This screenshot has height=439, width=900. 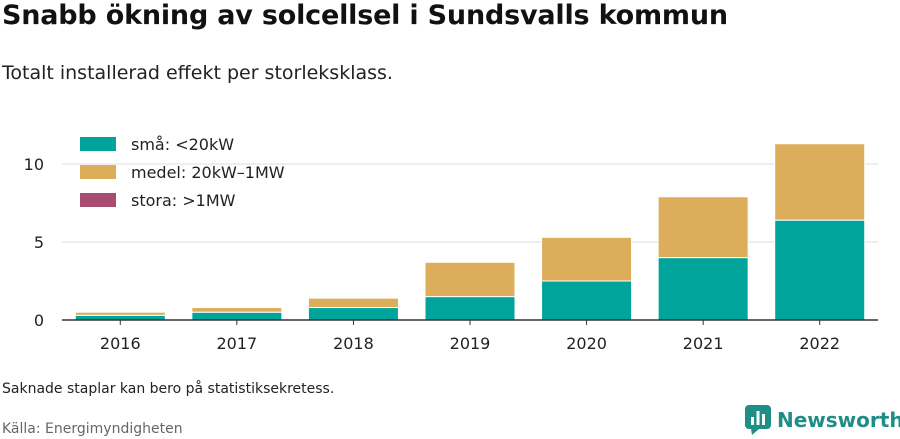 I want to click on y-tick-label: 0, so click(x=39, y=320).